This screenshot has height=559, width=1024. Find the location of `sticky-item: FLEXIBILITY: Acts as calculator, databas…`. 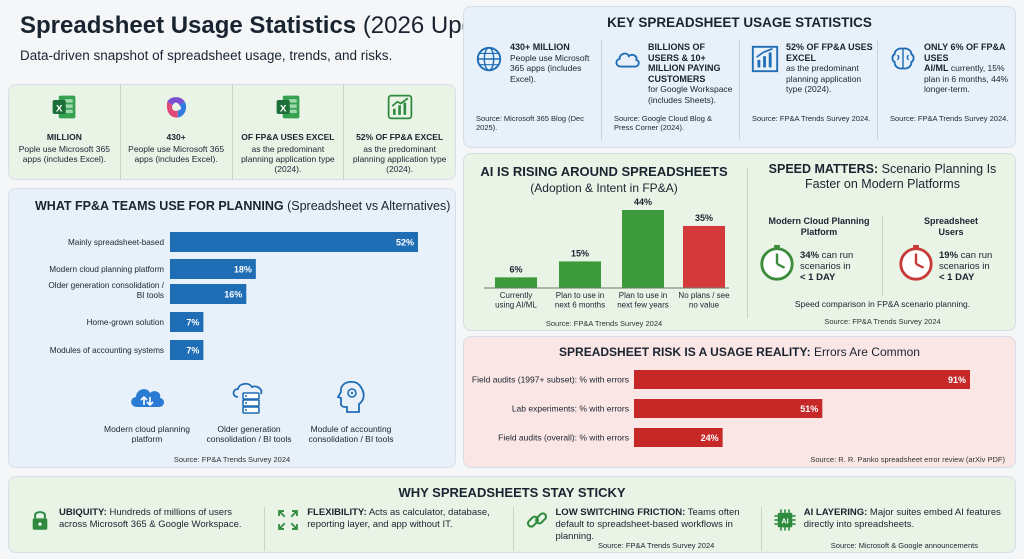

sticky-item: FLEXIBILITY: Acts as calculator, databas… is located at coordinates (389, 529).